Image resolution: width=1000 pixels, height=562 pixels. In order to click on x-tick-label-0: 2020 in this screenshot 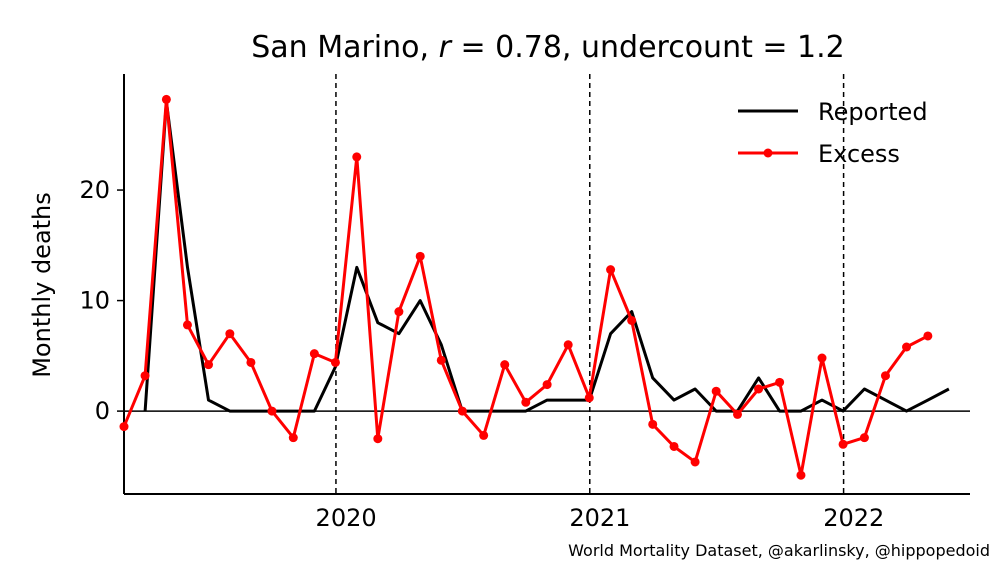, I will do `click(346, 518)`.